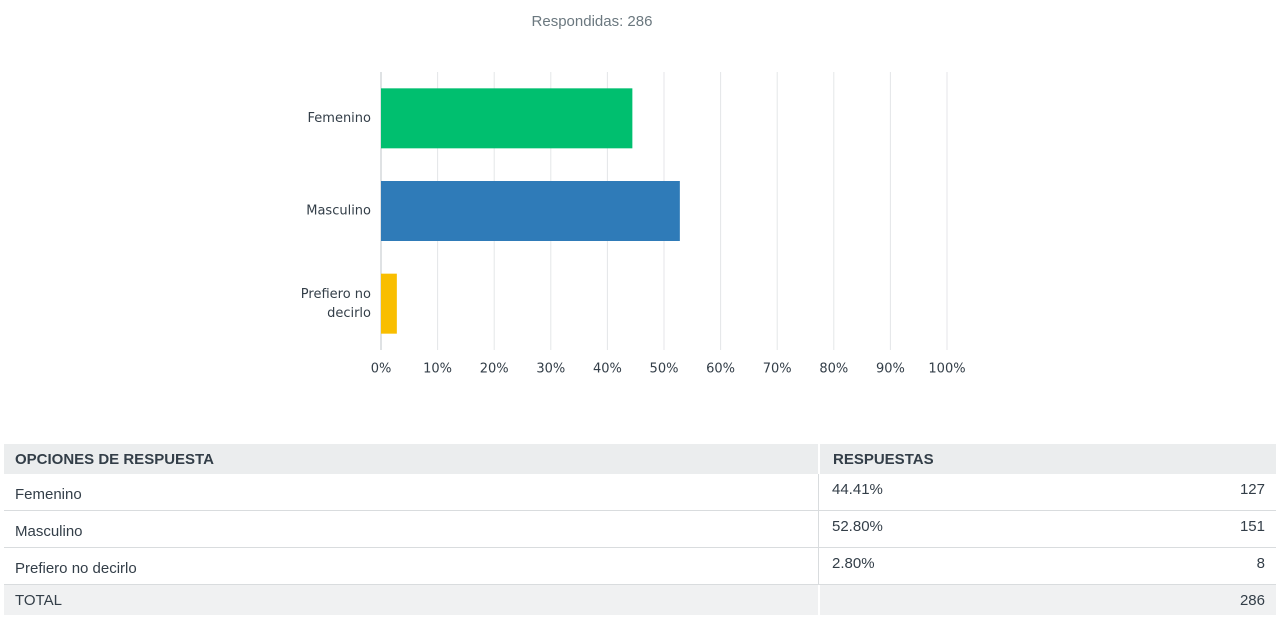 The width and height of the screenshot is (1280, 619). I want to click on option-cell: Femenino, so click(48, 494).